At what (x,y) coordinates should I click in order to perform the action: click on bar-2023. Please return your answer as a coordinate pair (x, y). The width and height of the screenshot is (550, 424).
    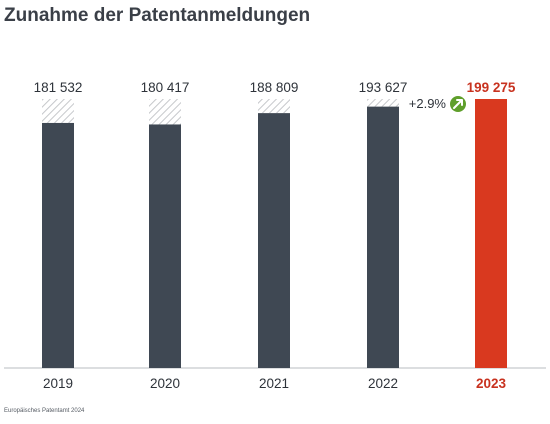
    Looking at the image, I should click on (491, 233).